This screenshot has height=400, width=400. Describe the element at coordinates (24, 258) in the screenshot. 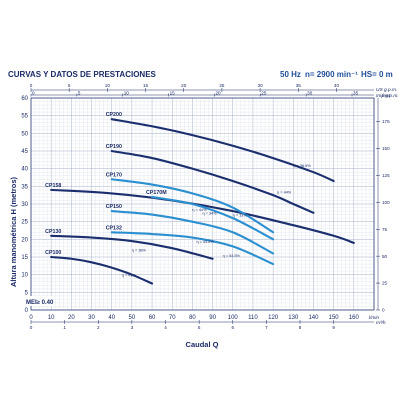

I see `y-tick-label: 15` at that location.